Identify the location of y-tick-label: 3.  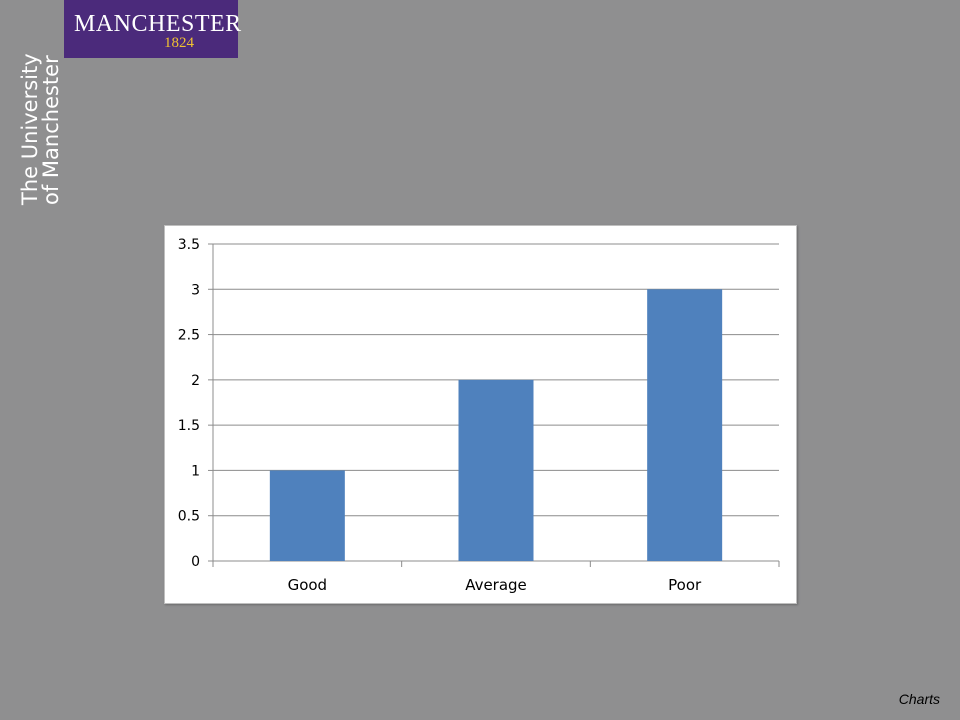
(195, 290).